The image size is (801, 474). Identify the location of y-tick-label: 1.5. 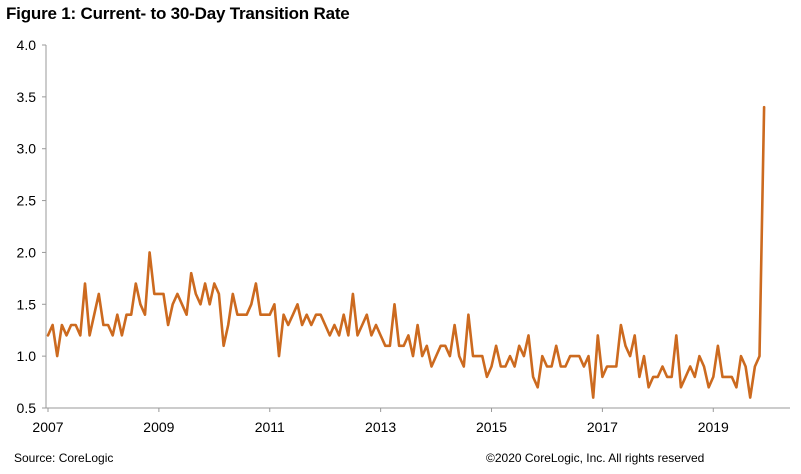
(27, 304).